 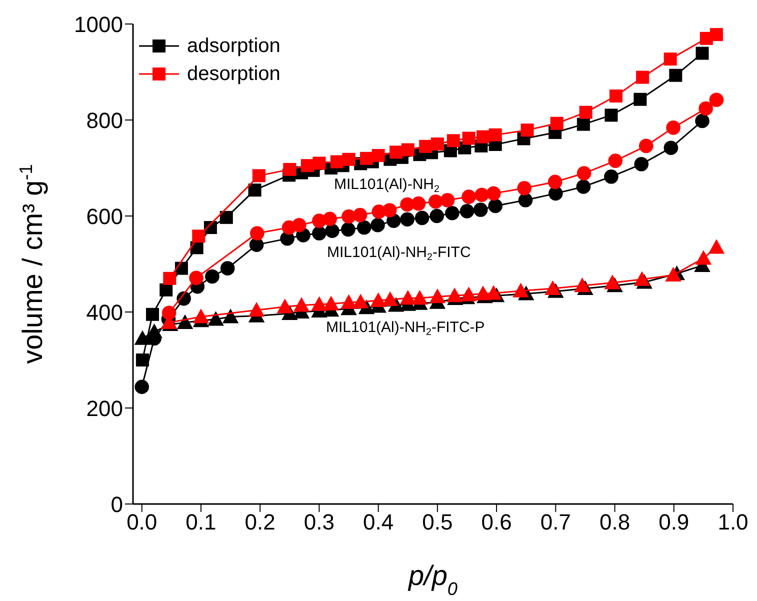 I want to click on x-tick-label: 1.0, so click(x=733, y=522).